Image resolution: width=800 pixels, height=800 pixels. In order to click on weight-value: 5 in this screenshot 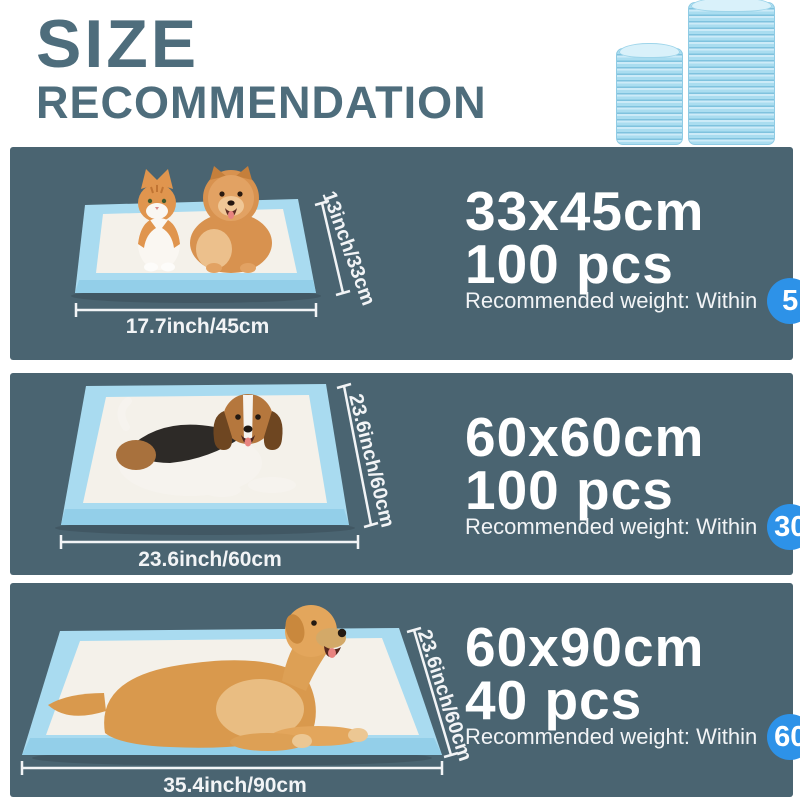, I will do `click(790, 300)`.